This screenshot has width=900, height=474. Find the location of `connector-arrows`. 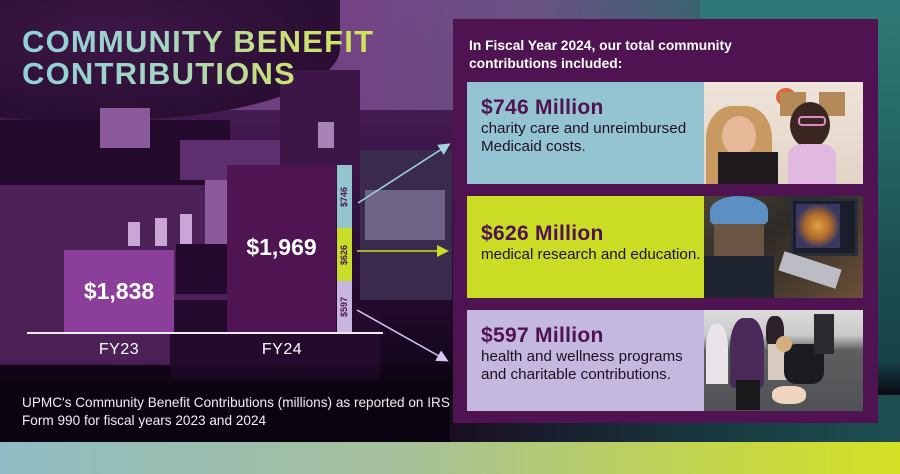

connector-arrows is located at coordinates (403, 252).